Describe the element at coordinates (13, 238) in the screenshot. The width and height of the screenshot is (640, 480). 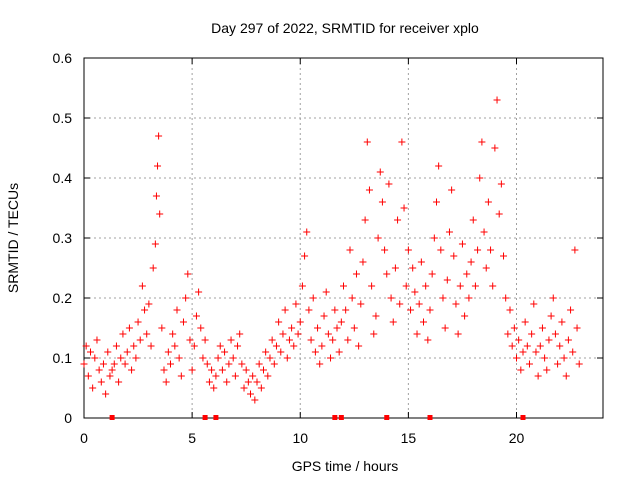
I see `y-axis-label: SRMTID / TECUs` at that location.